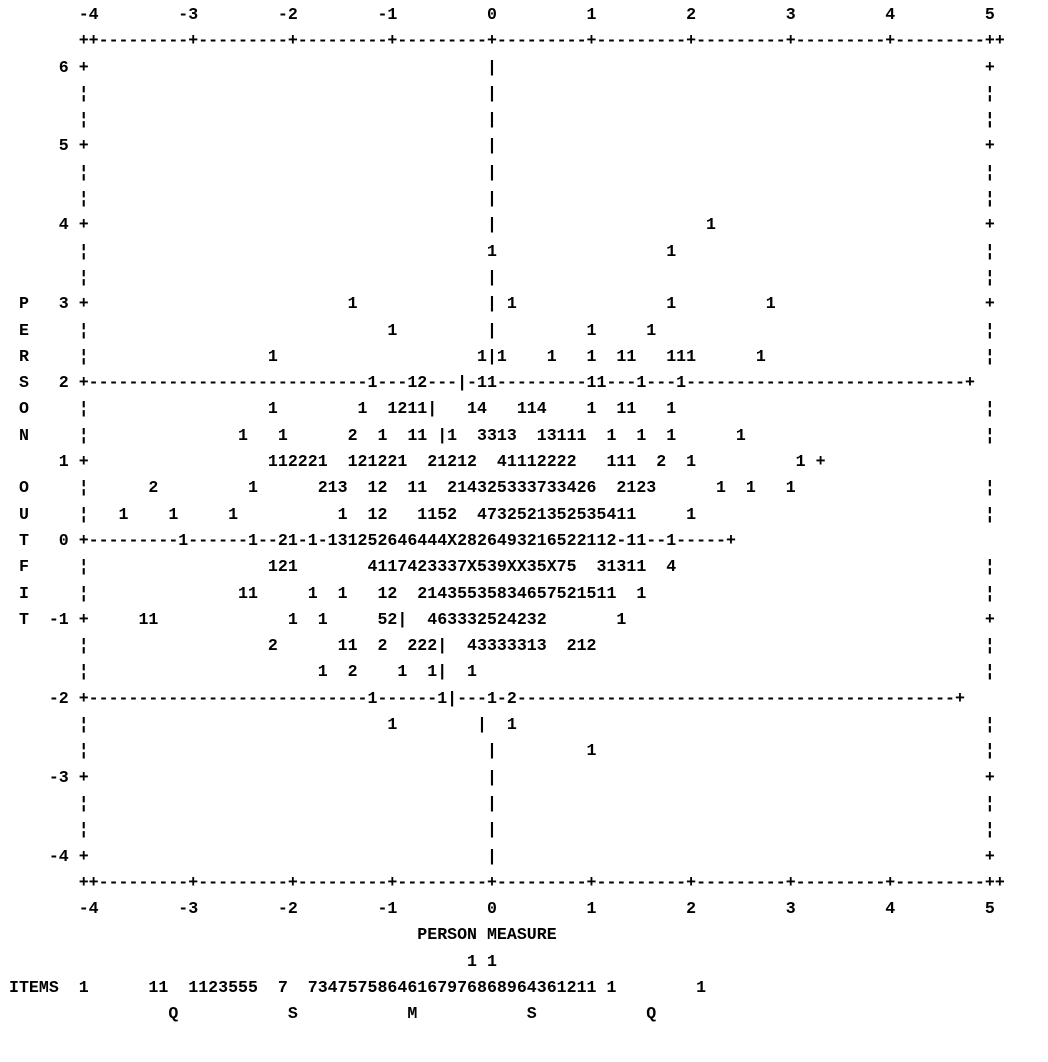  I want to click on plot-line: I ¦ 11 1 1 12 21435535834657521511 1 ¦, so click(502, 593).